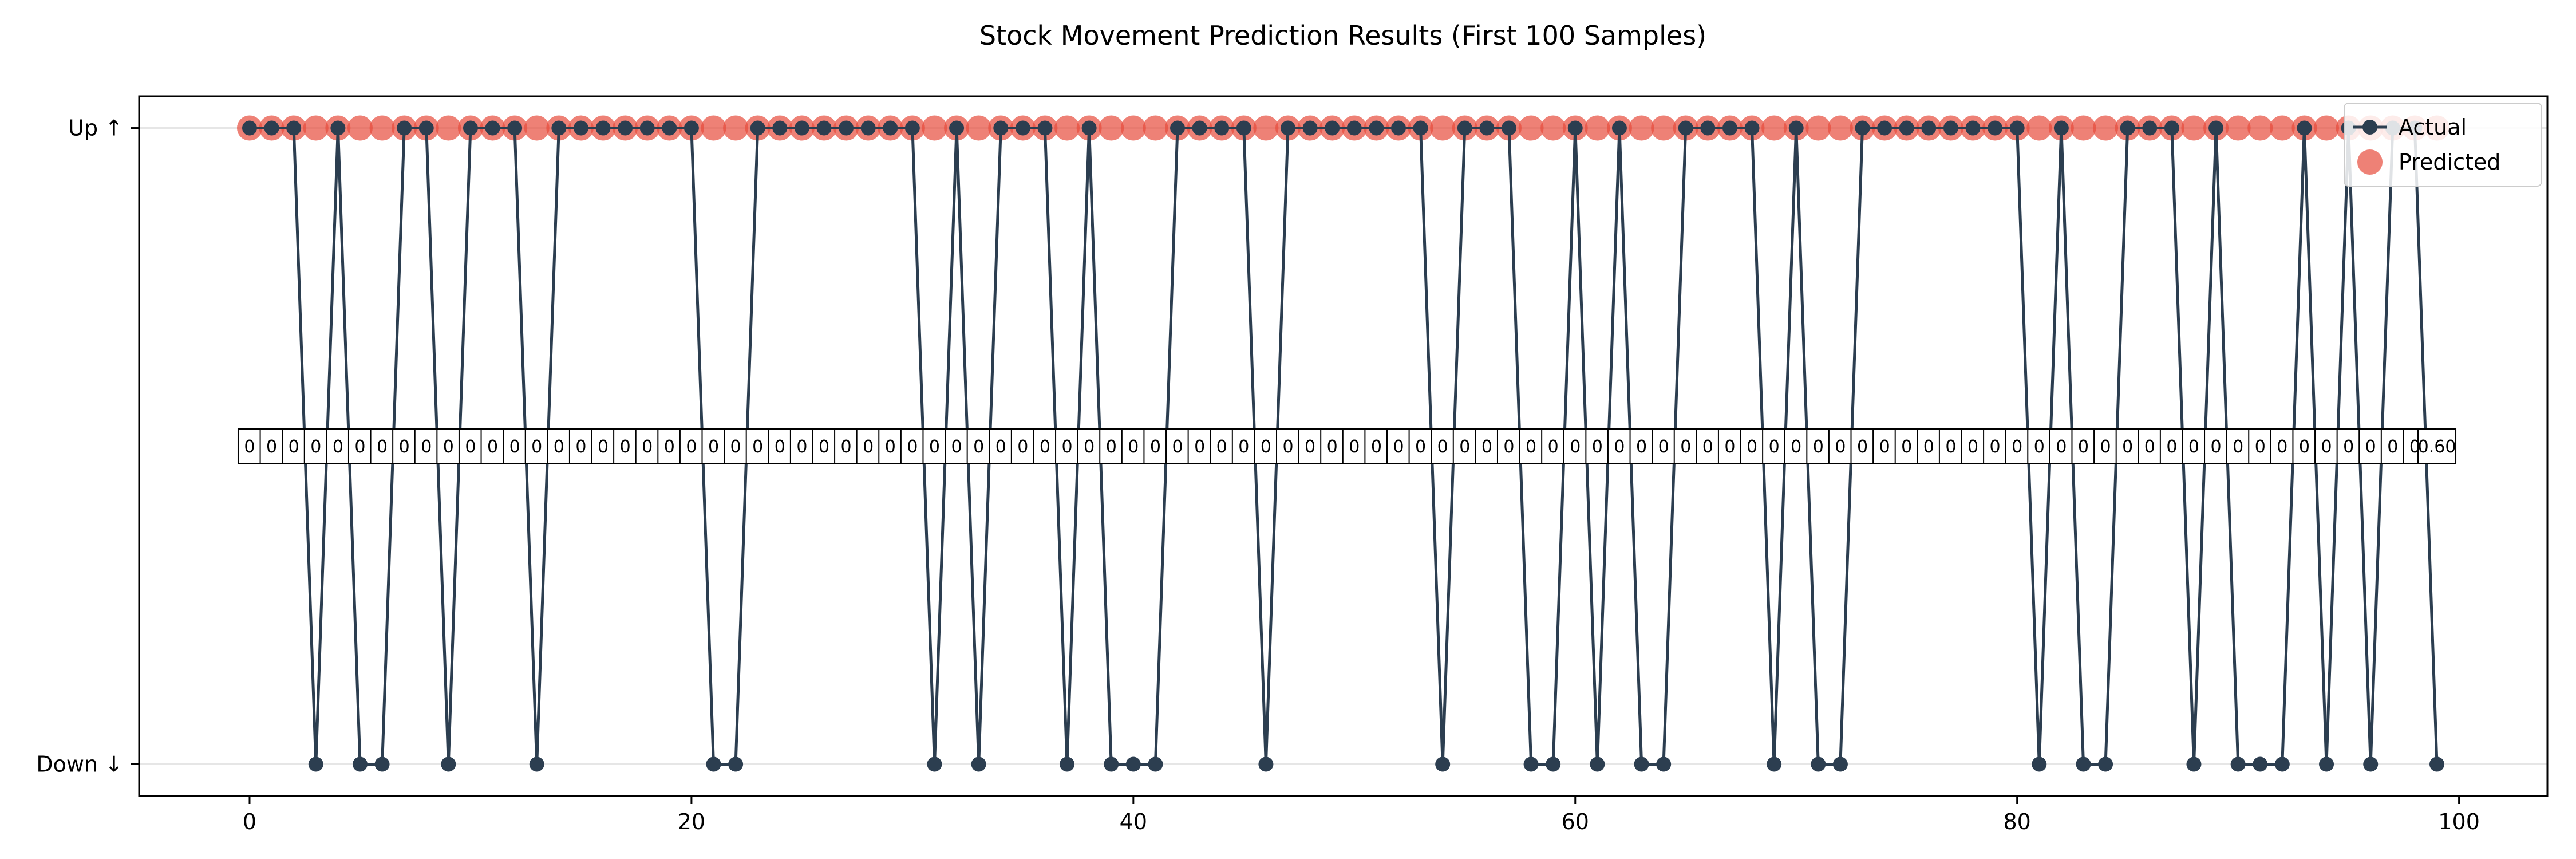  Describe the element at coordinates (691, 821) in the screenshot. I see `x-tick-label: 20` at that location.